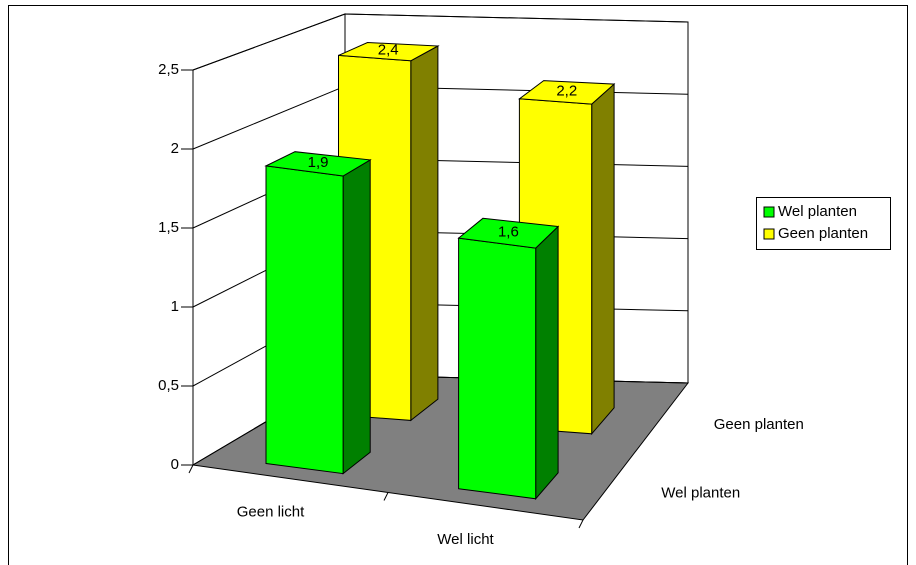 This screenshot has height=565, width=916. I want to click on depth-label: Wel planten, so click(700, 493).